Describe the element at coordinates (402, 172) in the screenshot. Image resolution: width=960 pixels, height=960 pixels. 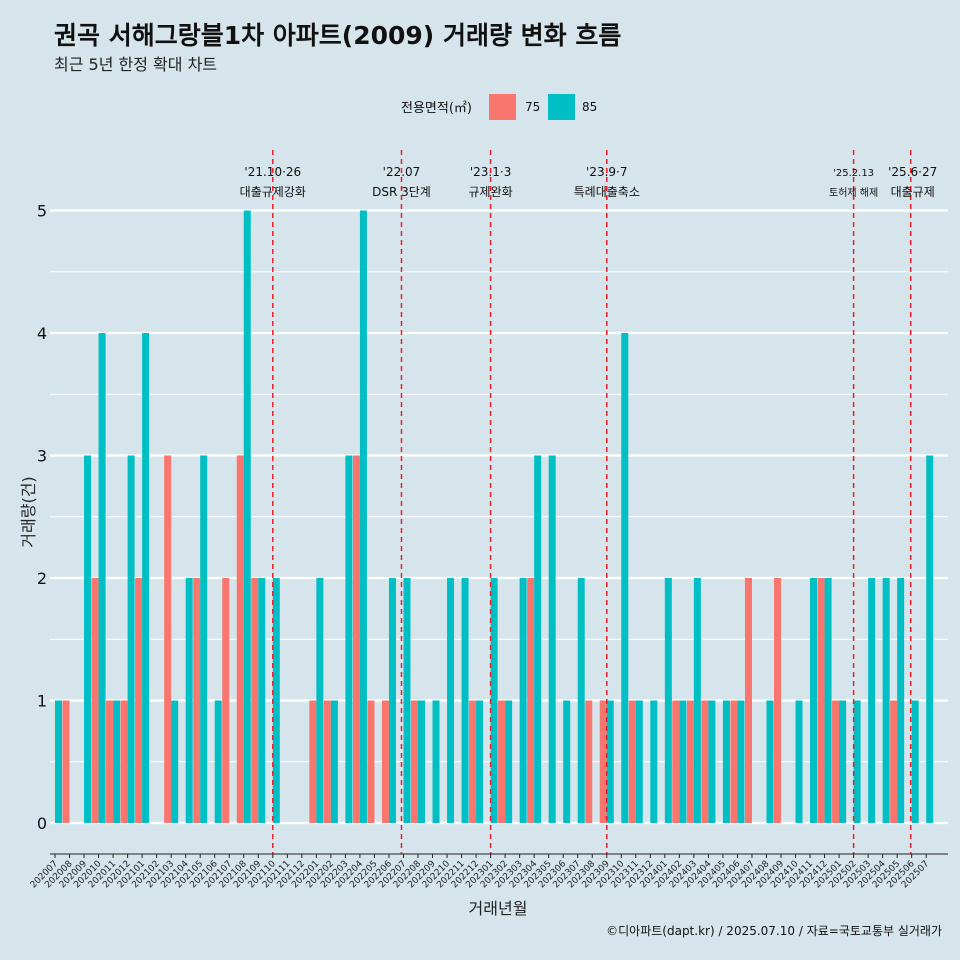
I see `event-date: '22.07` at that location.